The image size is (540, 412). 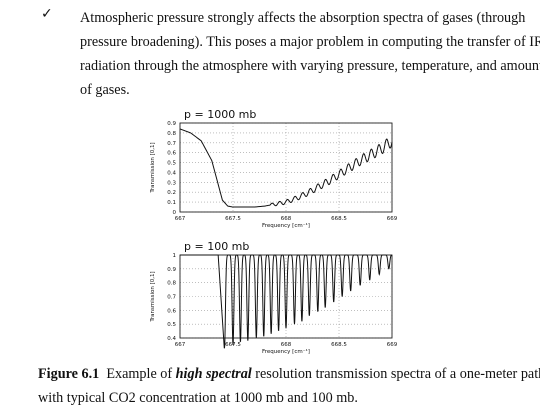 I want to click on chart1-title: p = 1000 mb, so click(x=220, y=114).